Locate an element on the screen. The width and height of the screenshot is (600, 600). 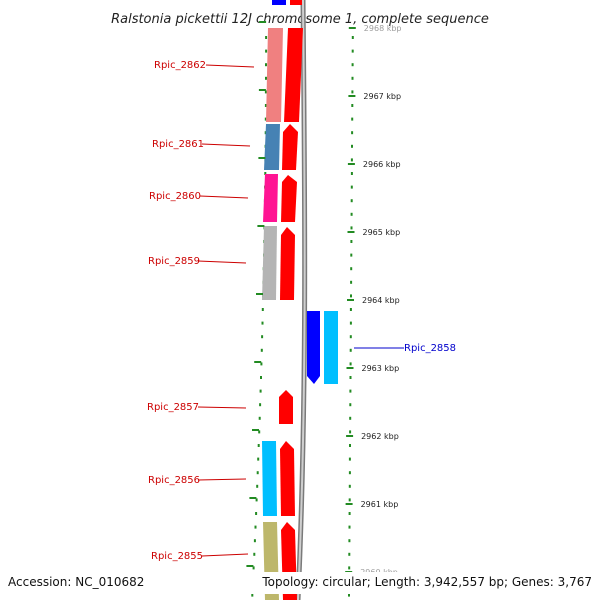
gene-label-rpic-2860: Rpic_2860 is located at coordinates (175, 196).